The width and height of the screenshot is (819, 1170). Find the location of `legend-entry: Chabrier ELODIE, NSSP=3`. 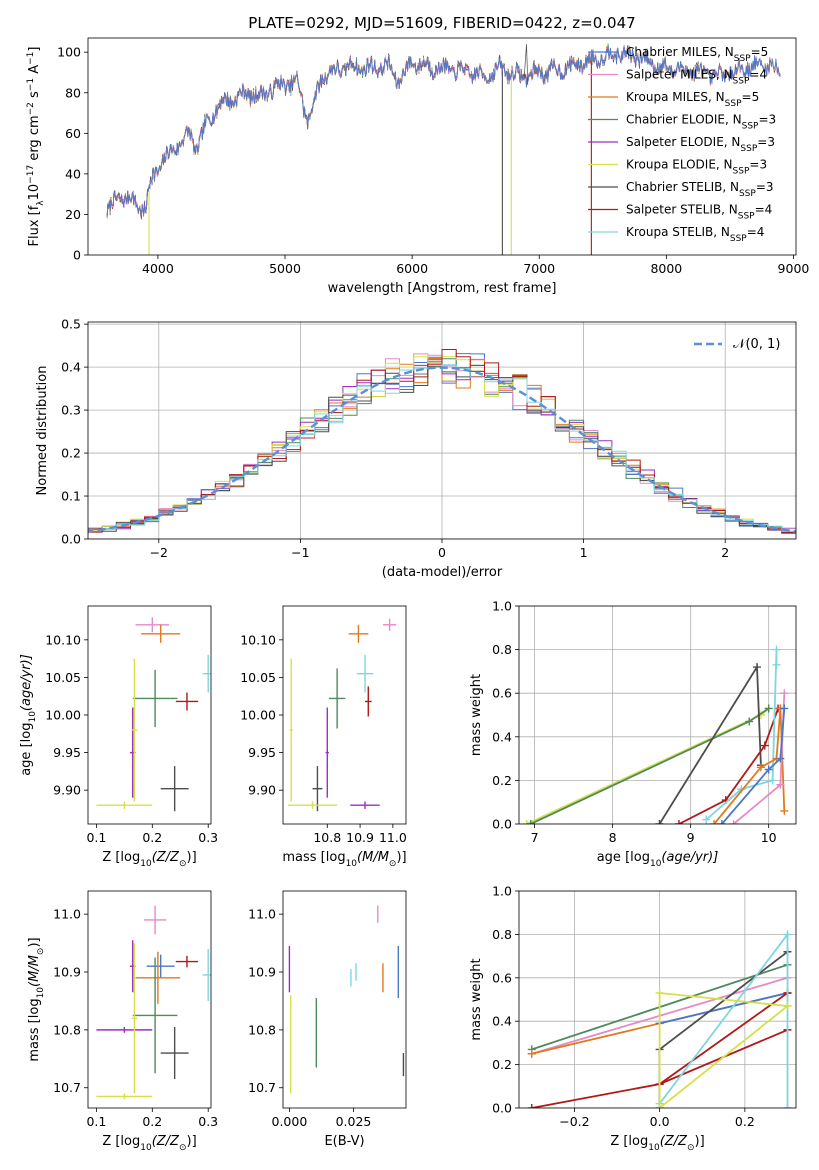

legend-entry: Chabrier ELODIE, NSSP=3 is located at coordinates (701, 122).